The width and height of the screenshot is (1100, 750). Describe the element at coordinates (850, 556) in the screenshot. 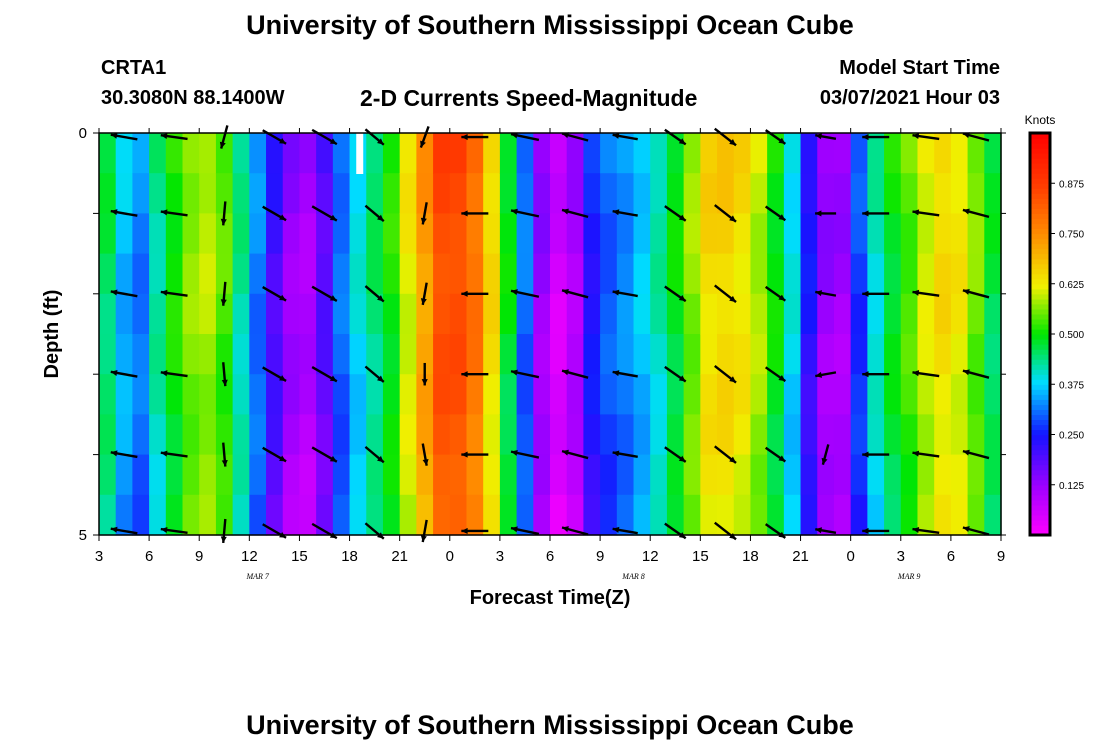

I see `x-tick-label: 0` at that location.